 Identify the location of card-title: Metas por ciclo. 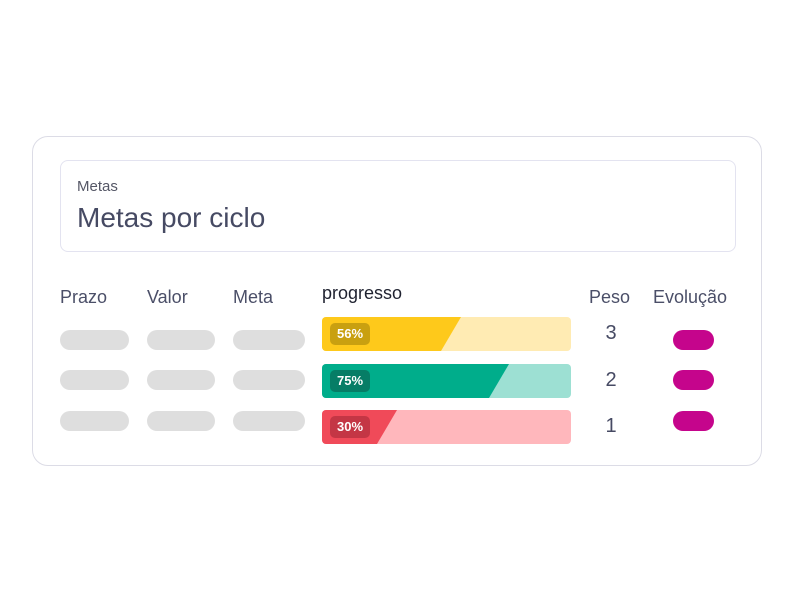
(171, 217).